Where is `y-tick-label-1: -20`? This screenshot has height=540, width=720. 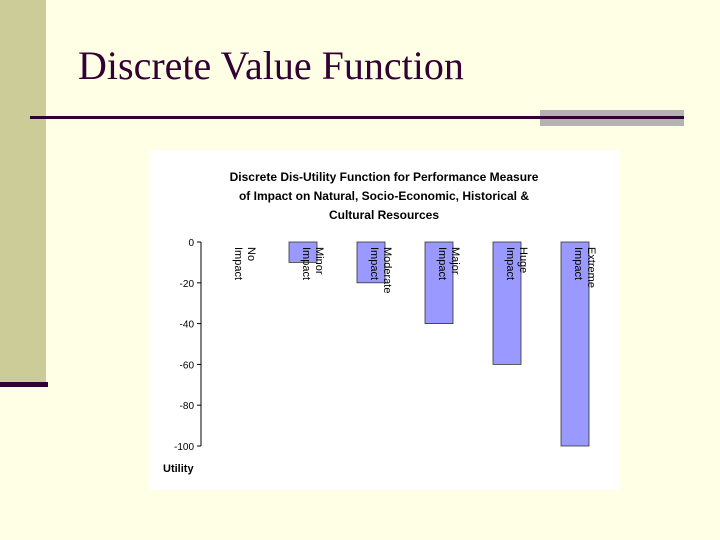 y-tick-label-1: -20 is located at coordinates (187, 284).